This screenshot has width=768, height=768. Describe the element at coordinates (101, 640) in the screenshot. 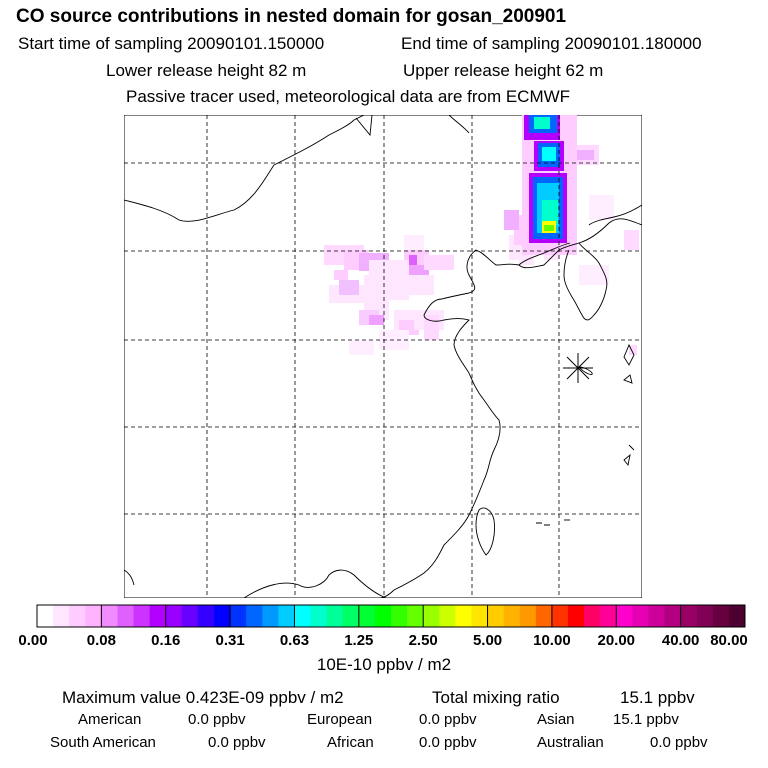

I see `colorbar-tick-label: 0.08` at that location.